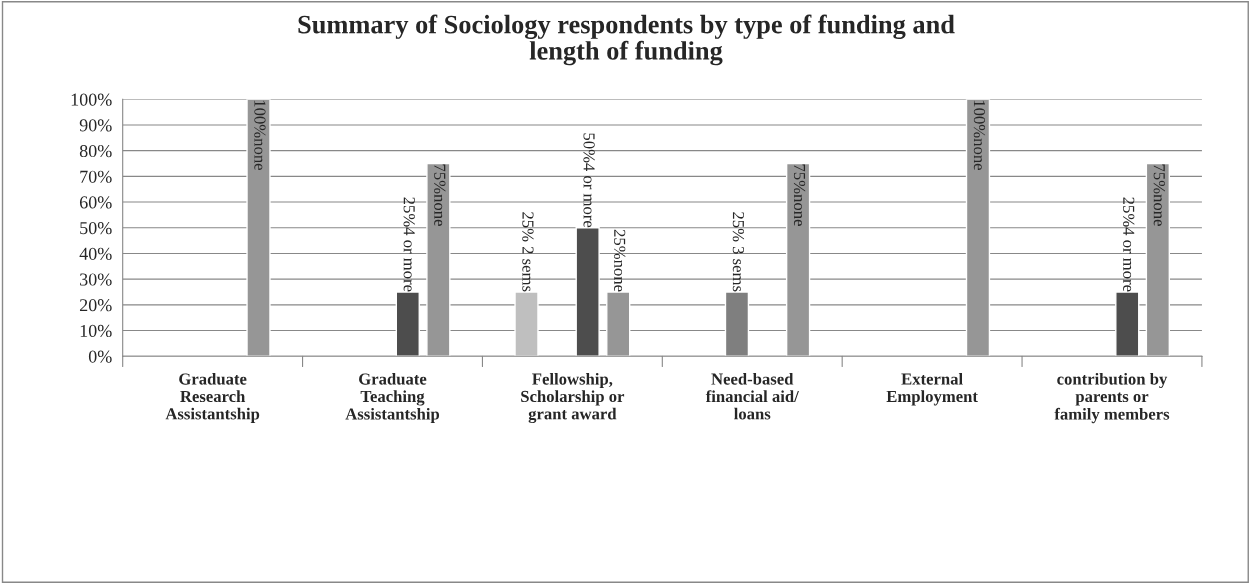 The height and width of the screenshot is (584, 1252). I want to click on y-tick-label: 30%, so click(96, 279).